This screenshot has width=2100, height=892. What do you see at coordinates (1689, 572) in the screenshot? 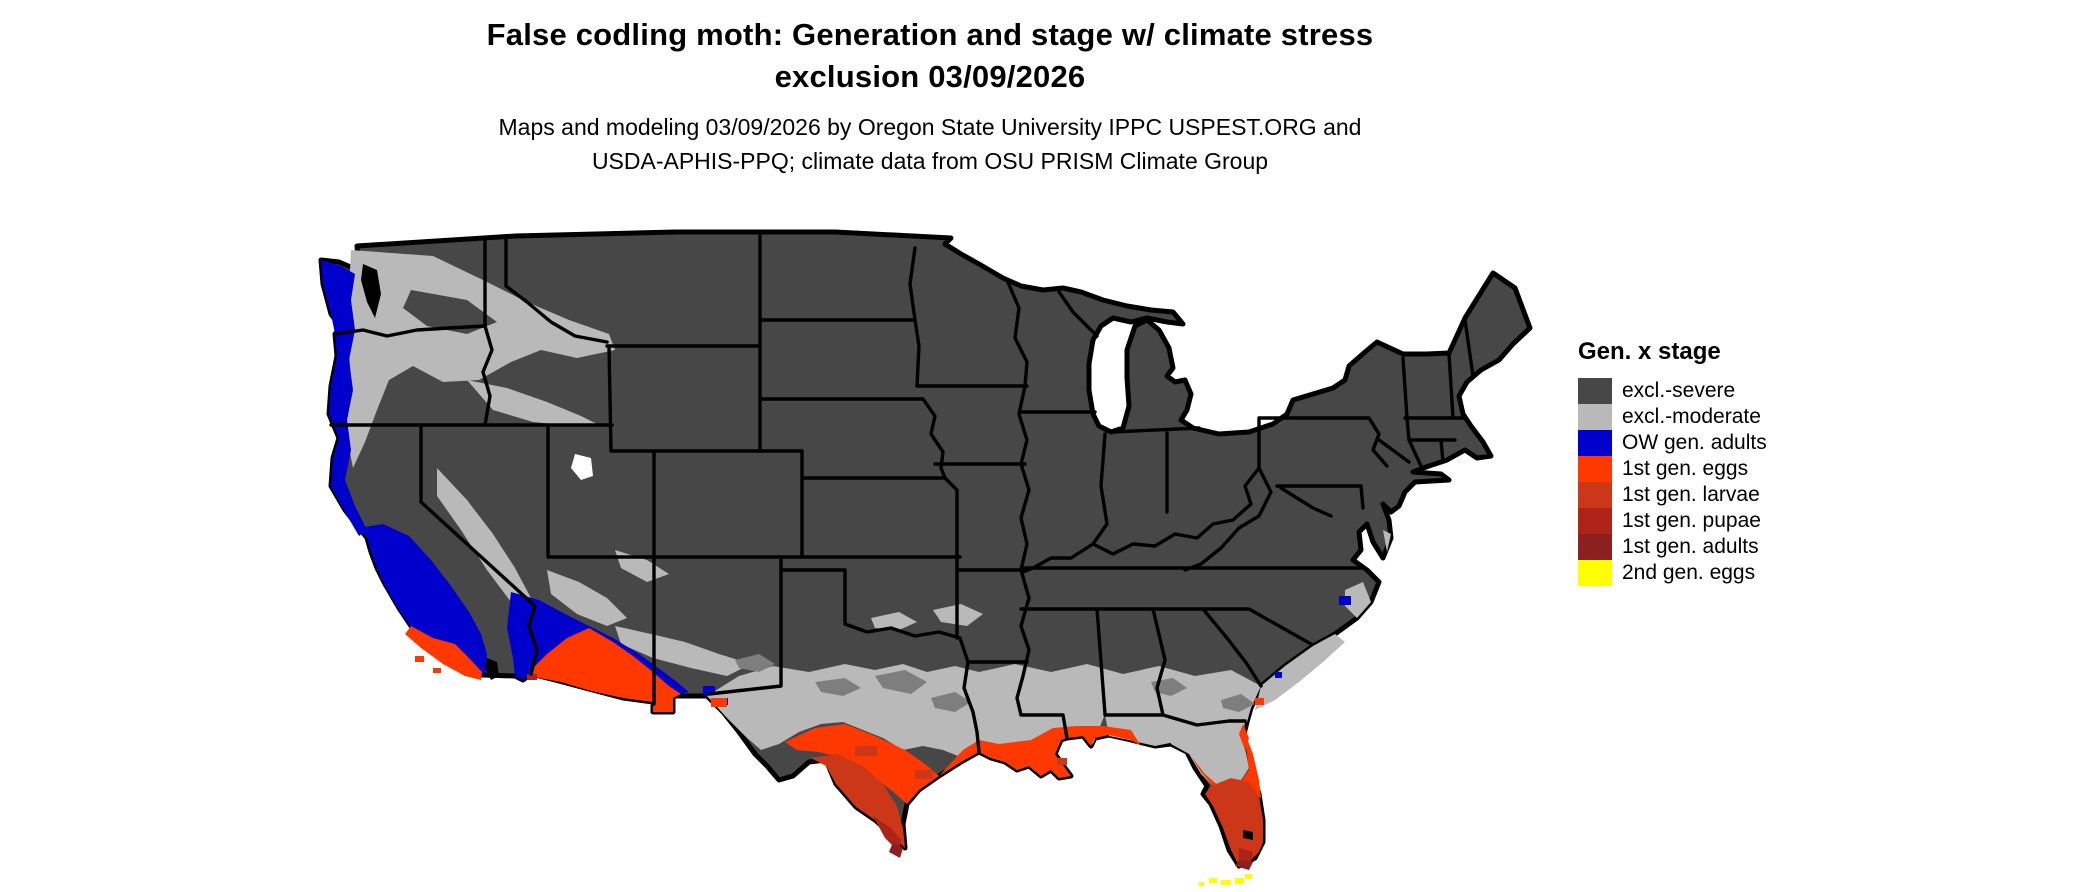
I see `legend-label-2nd-eggs: 2nd gen. eggs` at bounding box center [1689, 572].